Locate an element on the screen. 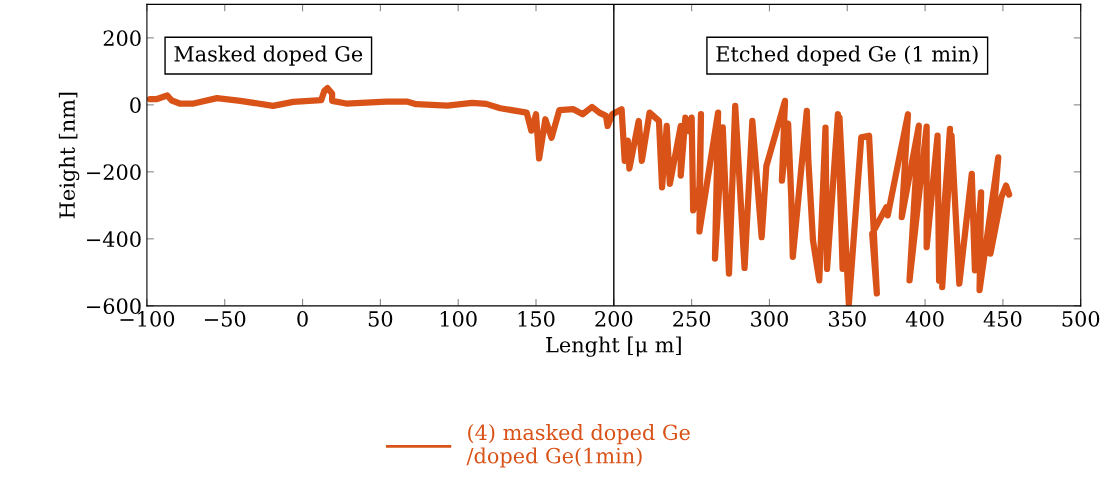  y-tick-label: −400 is located at coordinates (114, 239).